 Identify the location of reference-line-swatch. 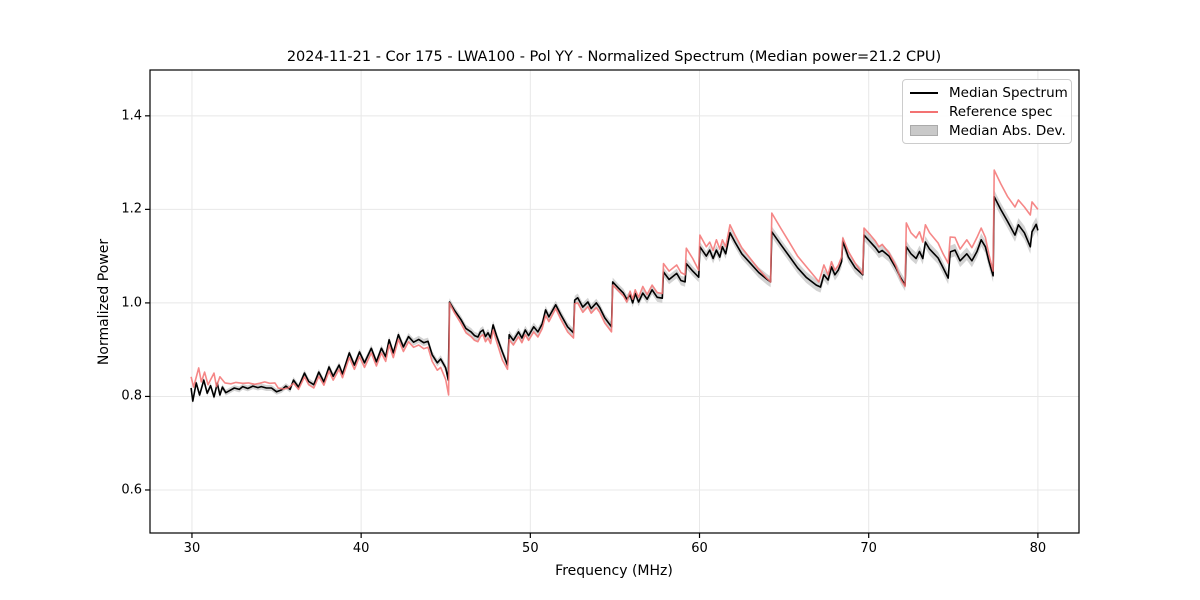
(924, 111).